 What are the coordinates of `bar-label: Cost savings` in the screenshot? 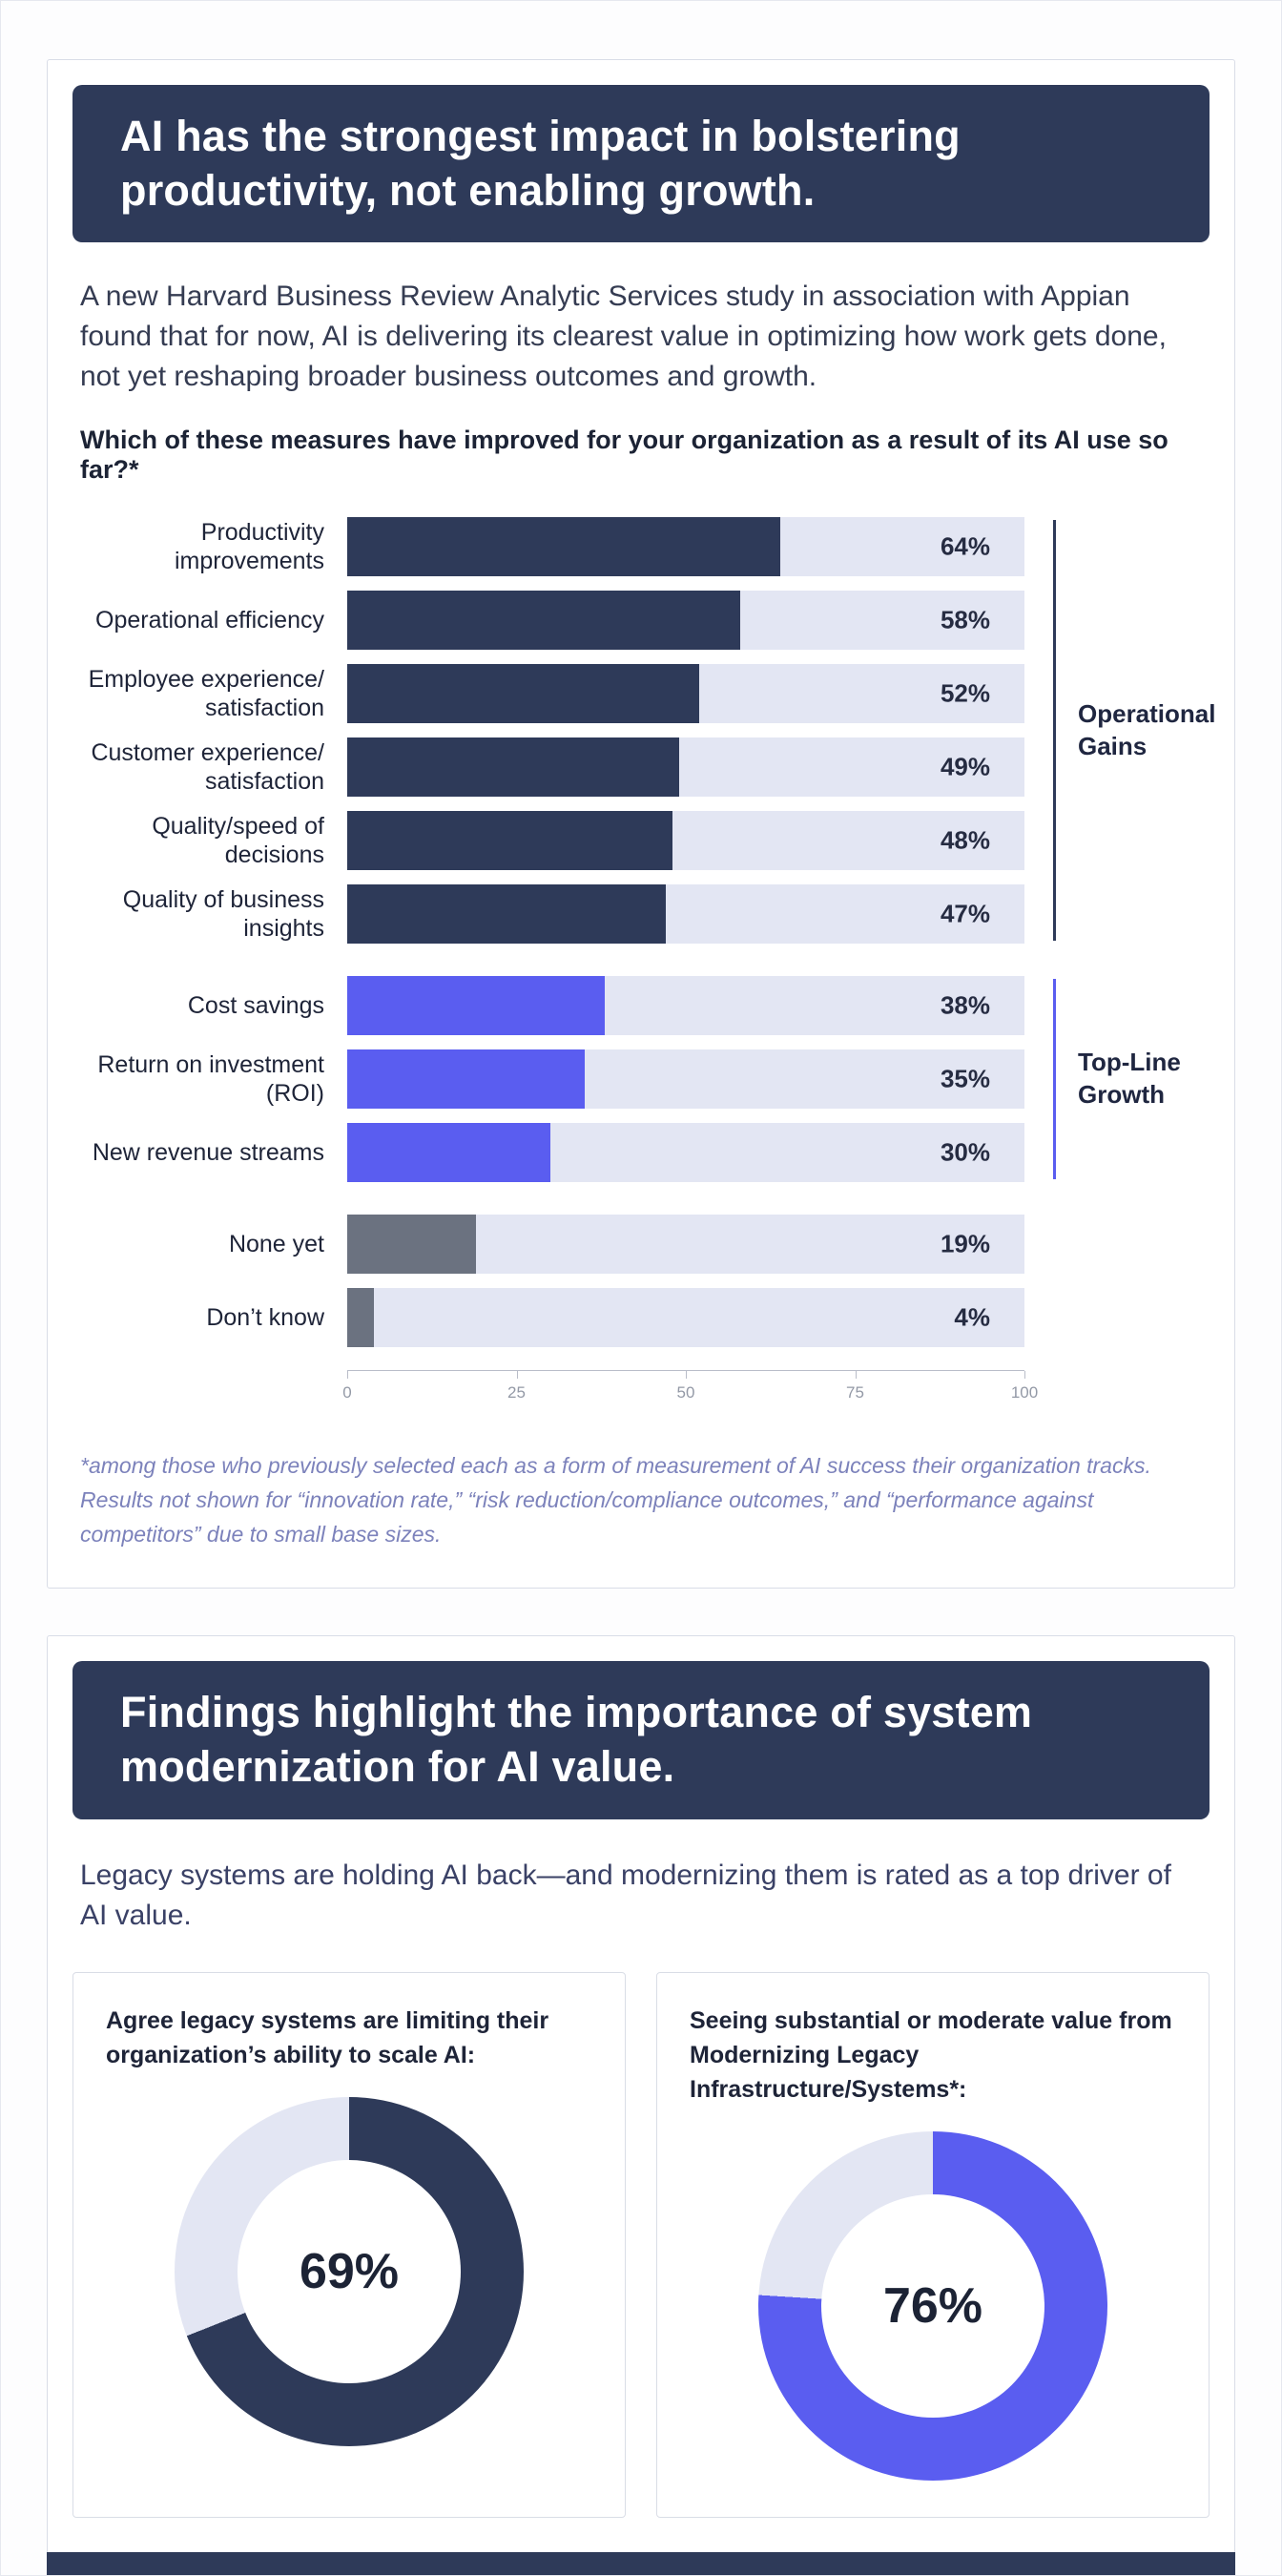 It's located at (256, 1006).